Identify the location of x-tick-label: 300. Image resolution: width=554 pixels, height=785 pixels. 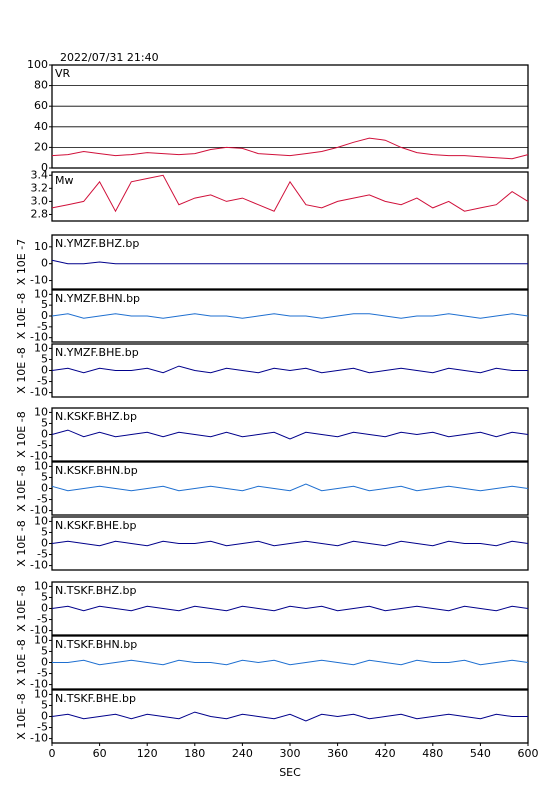
(290, 753).